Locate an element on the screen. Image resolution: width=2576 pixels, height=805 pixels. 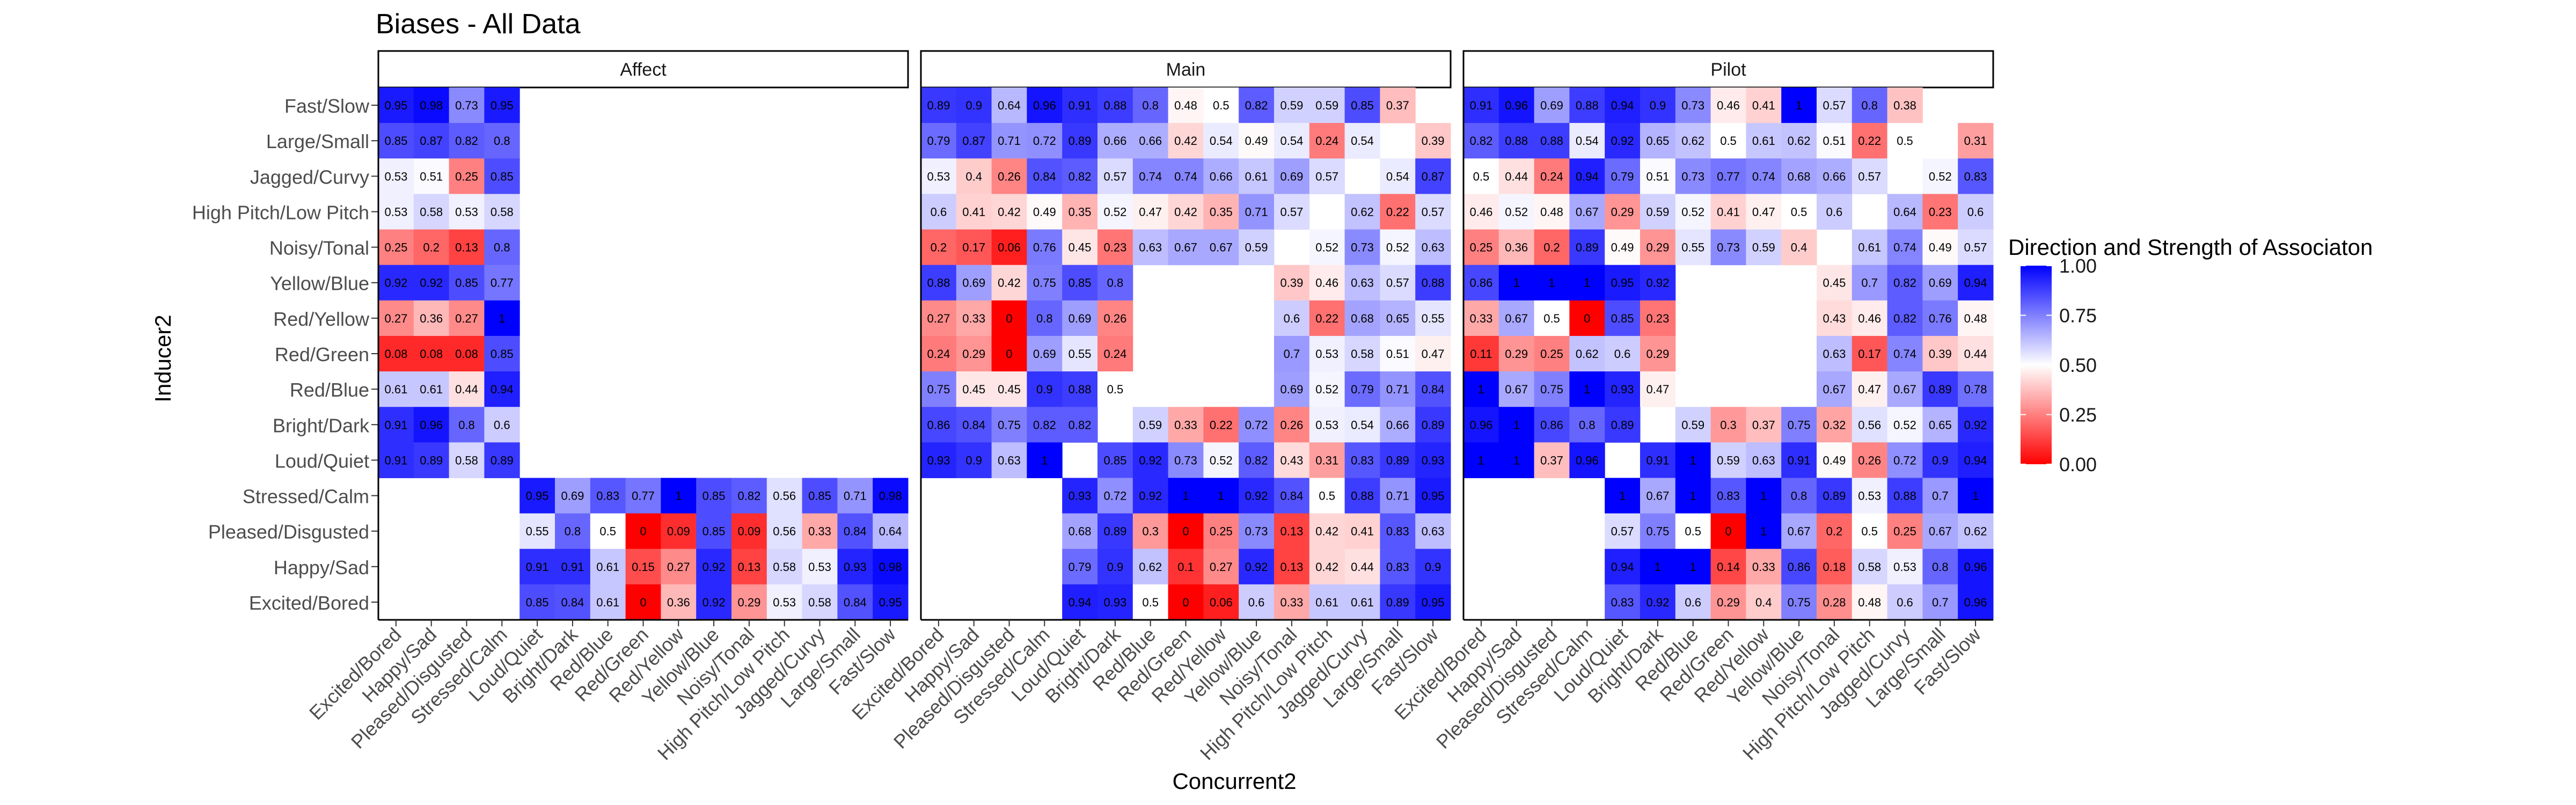
cell-value-label: 0.84 is located at coordinates (1044, 176).